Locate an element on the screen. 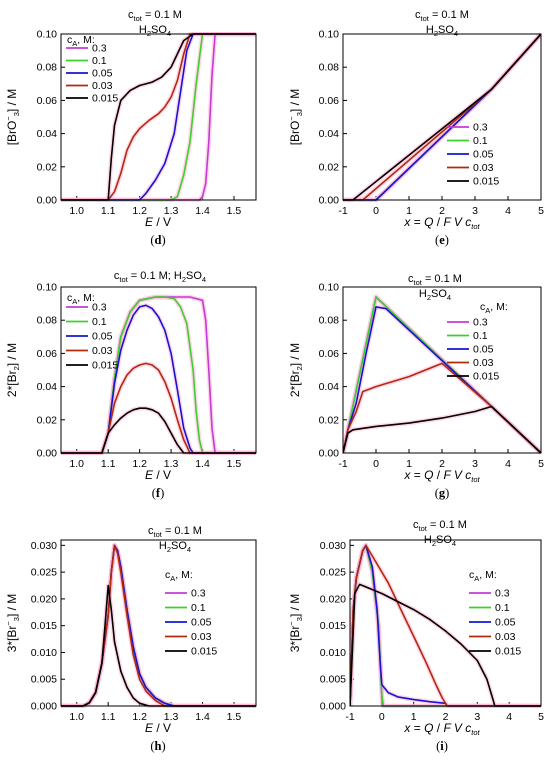 This screenshot has width=550, height=771. x-tick-label: 1 is located at coordinates (409, 464).